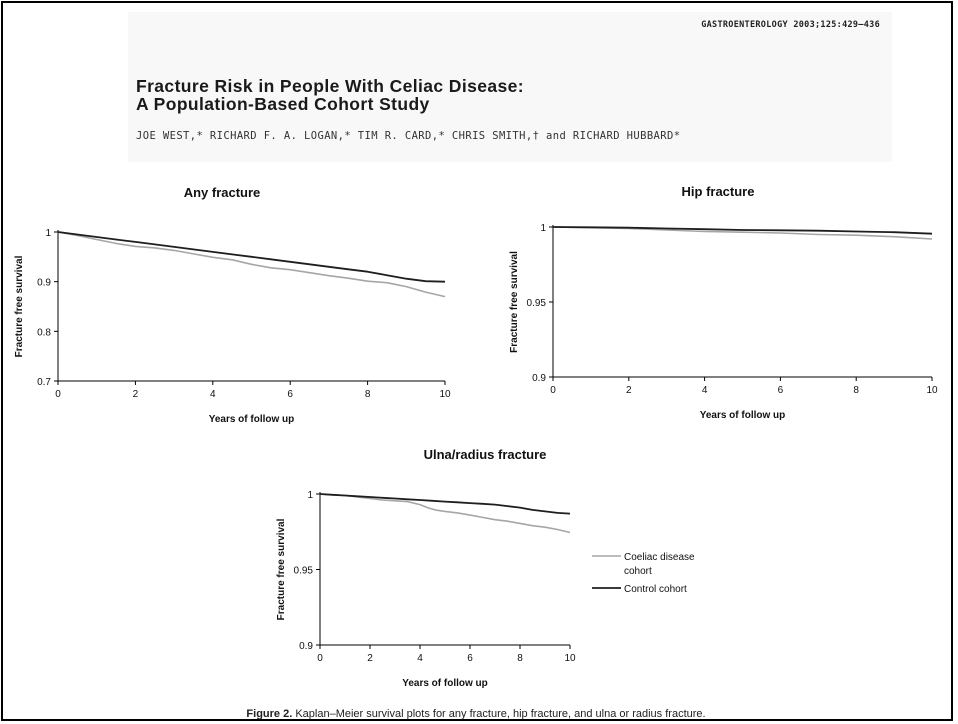 Image resolution: width=958 pixels, height=724 pixels. I want to click on chart-1-x-tick-label: 8, so click(368, 394).